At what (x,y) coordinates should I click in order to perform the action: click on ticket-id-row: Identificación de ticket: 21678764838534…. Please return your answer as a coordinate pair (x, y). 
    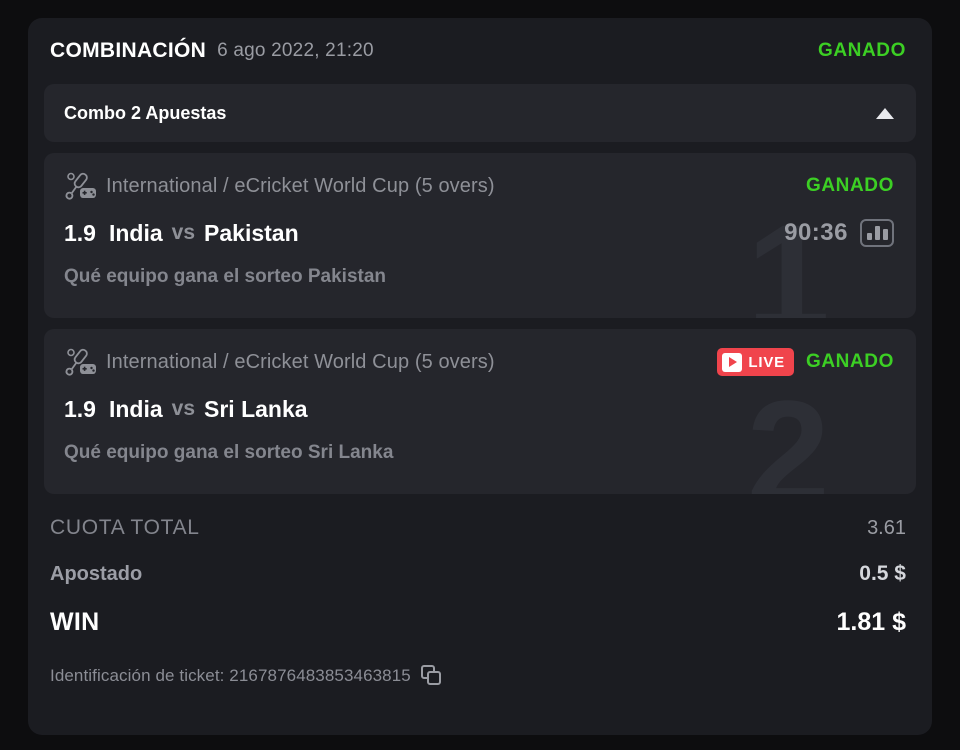
    Looking at the image, I should click on (480, 662).